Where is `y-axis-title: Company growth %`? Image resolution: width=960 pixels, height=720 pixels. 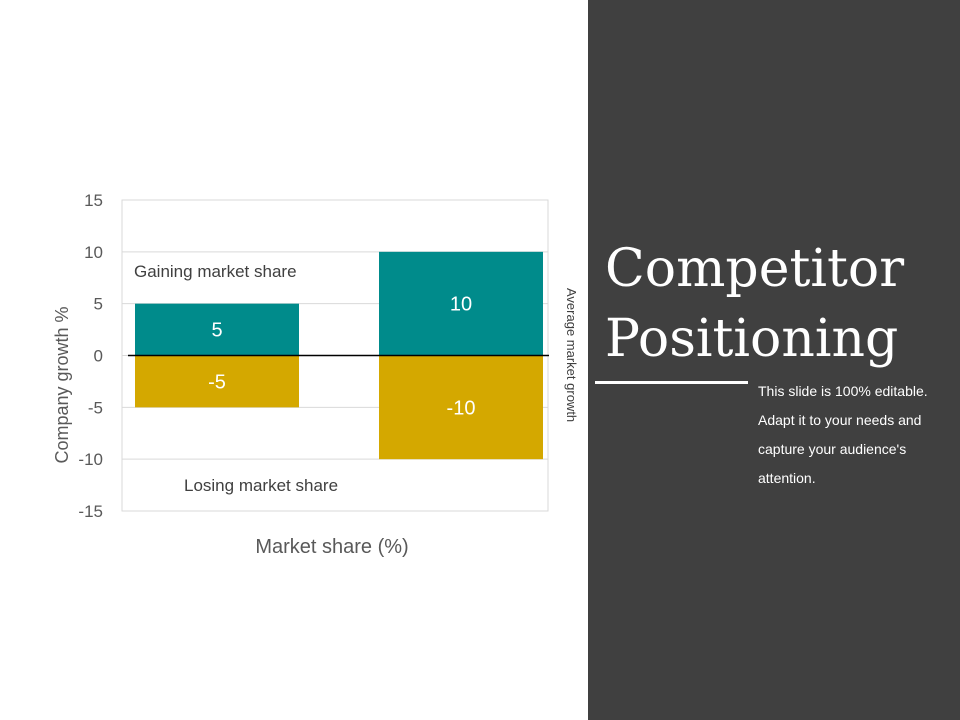 y-axis-title: Company growth % is located at coordinates (62, 384).